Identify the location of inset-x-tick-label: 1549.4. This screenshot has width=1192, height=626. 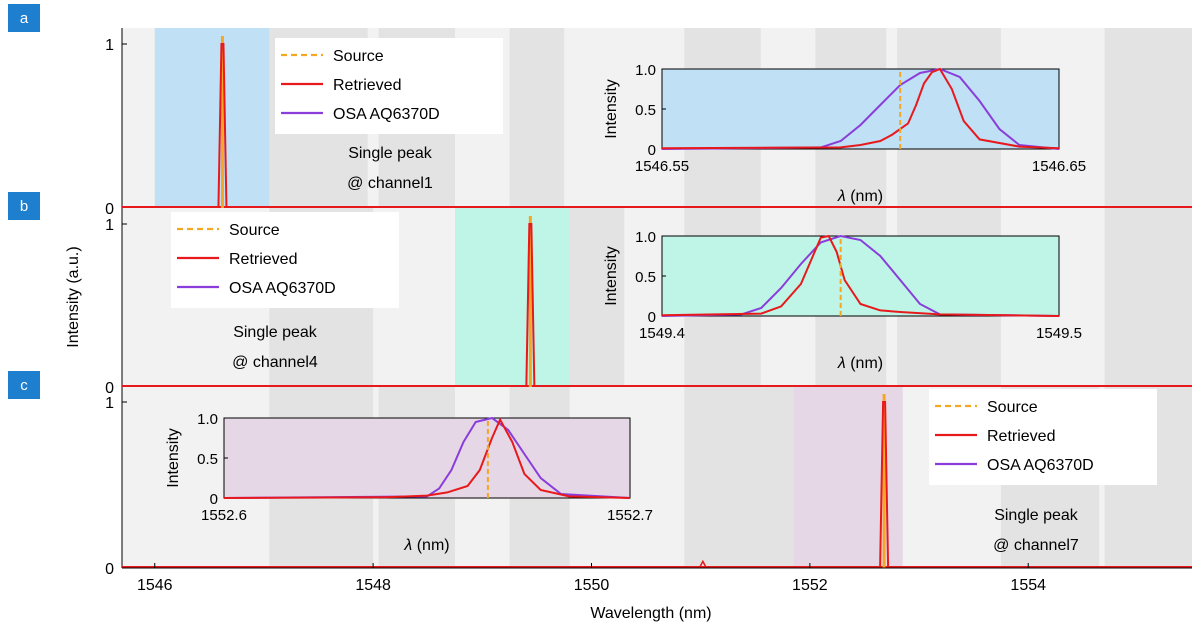
(662, 333).